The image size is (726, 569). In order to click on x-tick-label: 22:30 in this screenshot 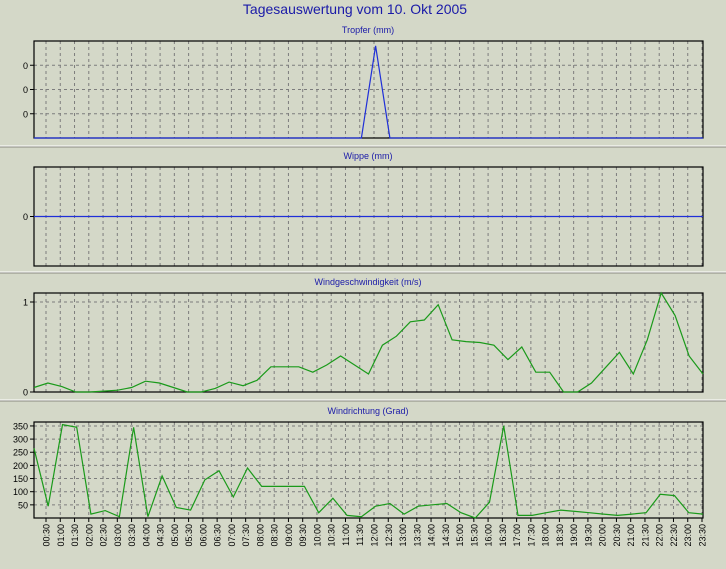, I will do `click(674, 535)`.